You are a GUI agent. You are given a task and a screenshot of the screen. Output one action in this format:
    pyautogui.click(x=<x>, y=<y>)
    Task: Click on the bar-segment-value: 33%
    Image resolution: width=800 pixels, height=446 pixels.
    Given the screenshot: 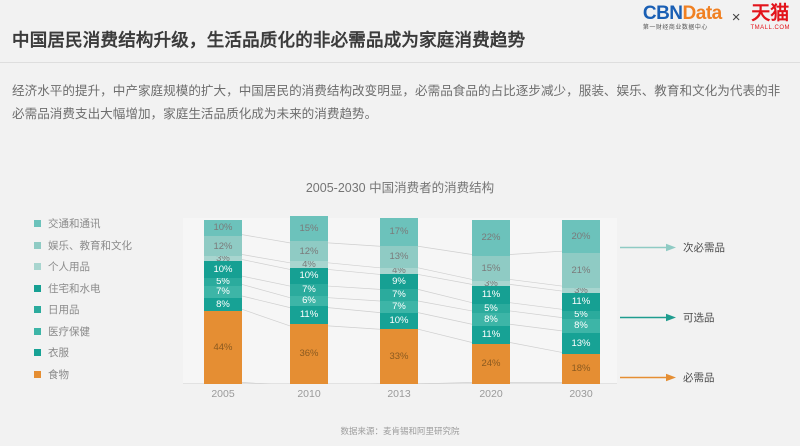 What is the action you would take?
    pyautogui.click(x=399, y=356)
    